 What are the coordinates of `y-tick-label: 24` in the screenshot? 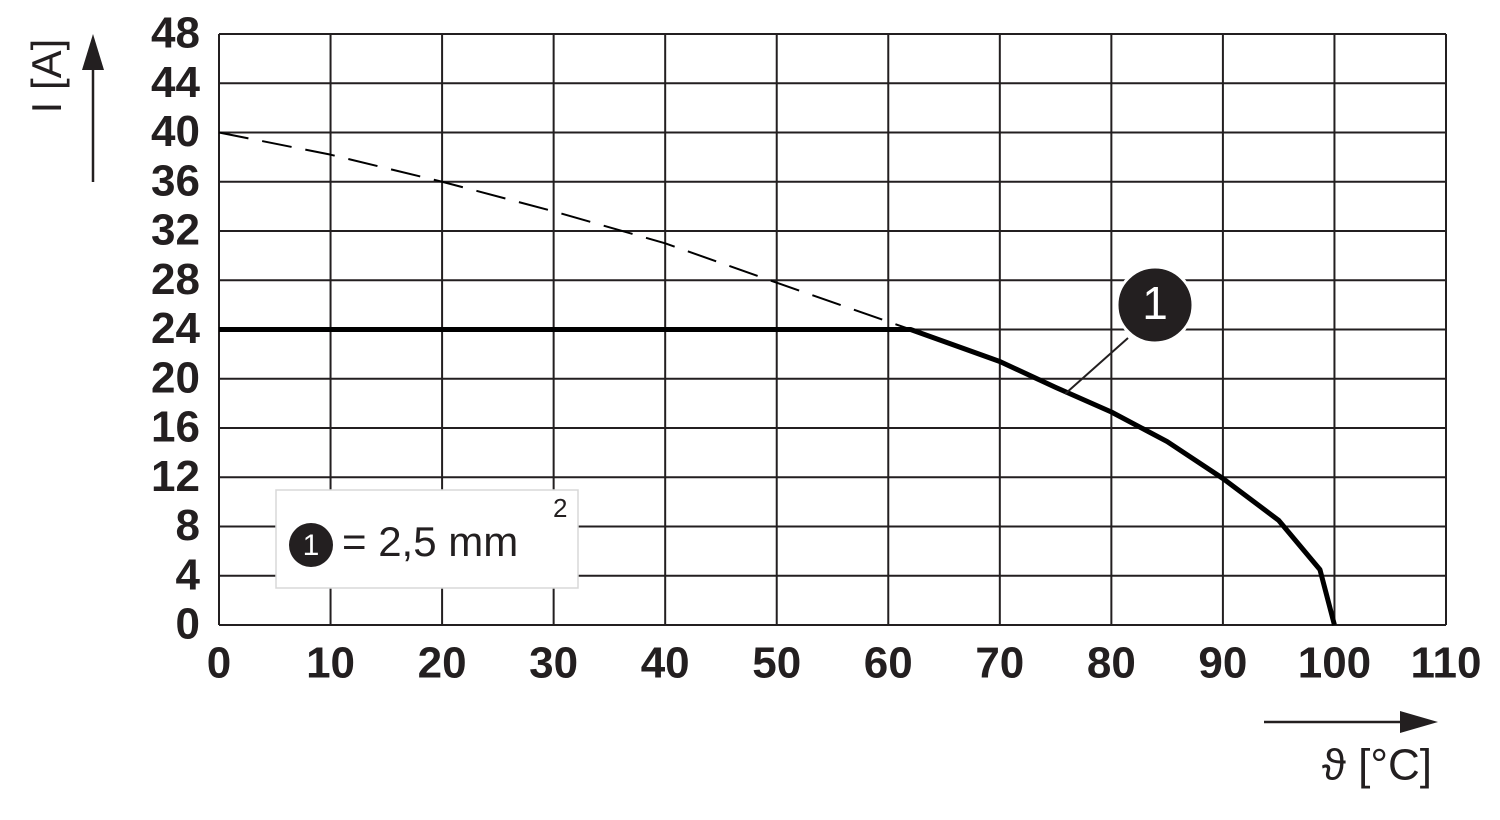 It's located at (175, 328).